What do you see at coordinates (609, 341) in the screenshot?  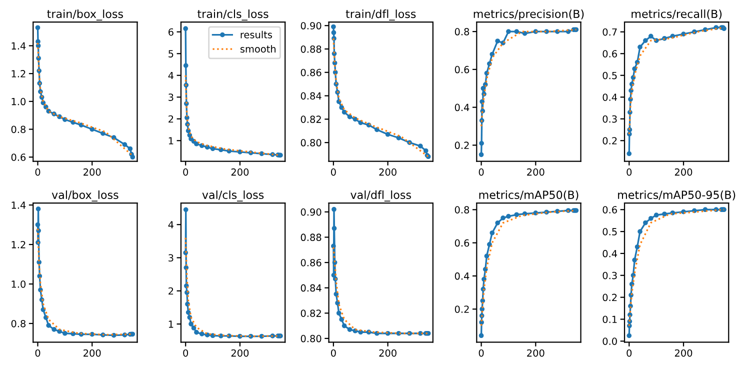 I see `y-tick-label: 0.0` at bounding box center [609, 341].